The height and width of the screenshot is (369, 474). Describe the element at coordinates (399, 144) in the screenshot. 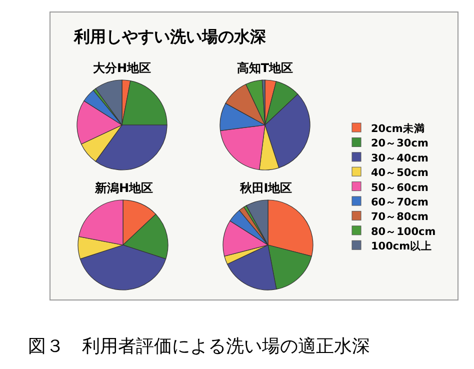

I see `legend-label: 20～30cm` at that location.